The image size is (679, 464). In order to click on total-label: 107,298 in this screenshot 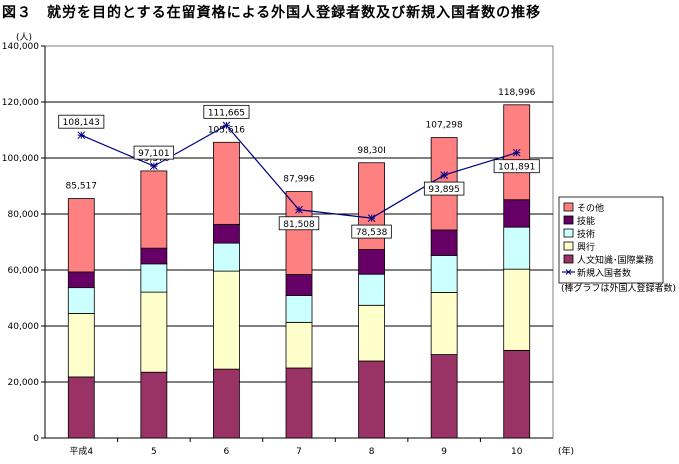, I will do `click(444, 126)`.